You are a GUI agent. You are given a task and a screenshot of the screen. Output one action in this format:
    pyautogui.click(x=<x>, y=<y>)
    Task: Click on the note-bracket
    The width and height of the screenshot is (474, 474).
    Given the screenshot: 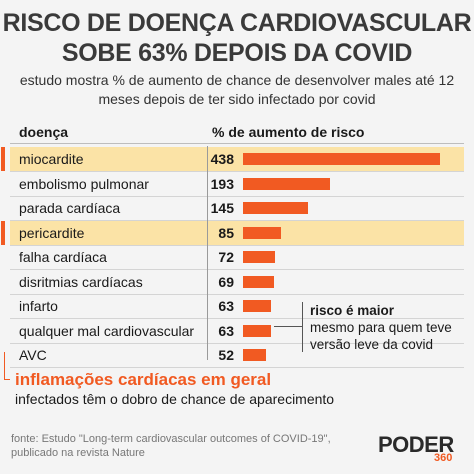 What is the action you would take?
    pyautogui.click(x=298, y=327)
    